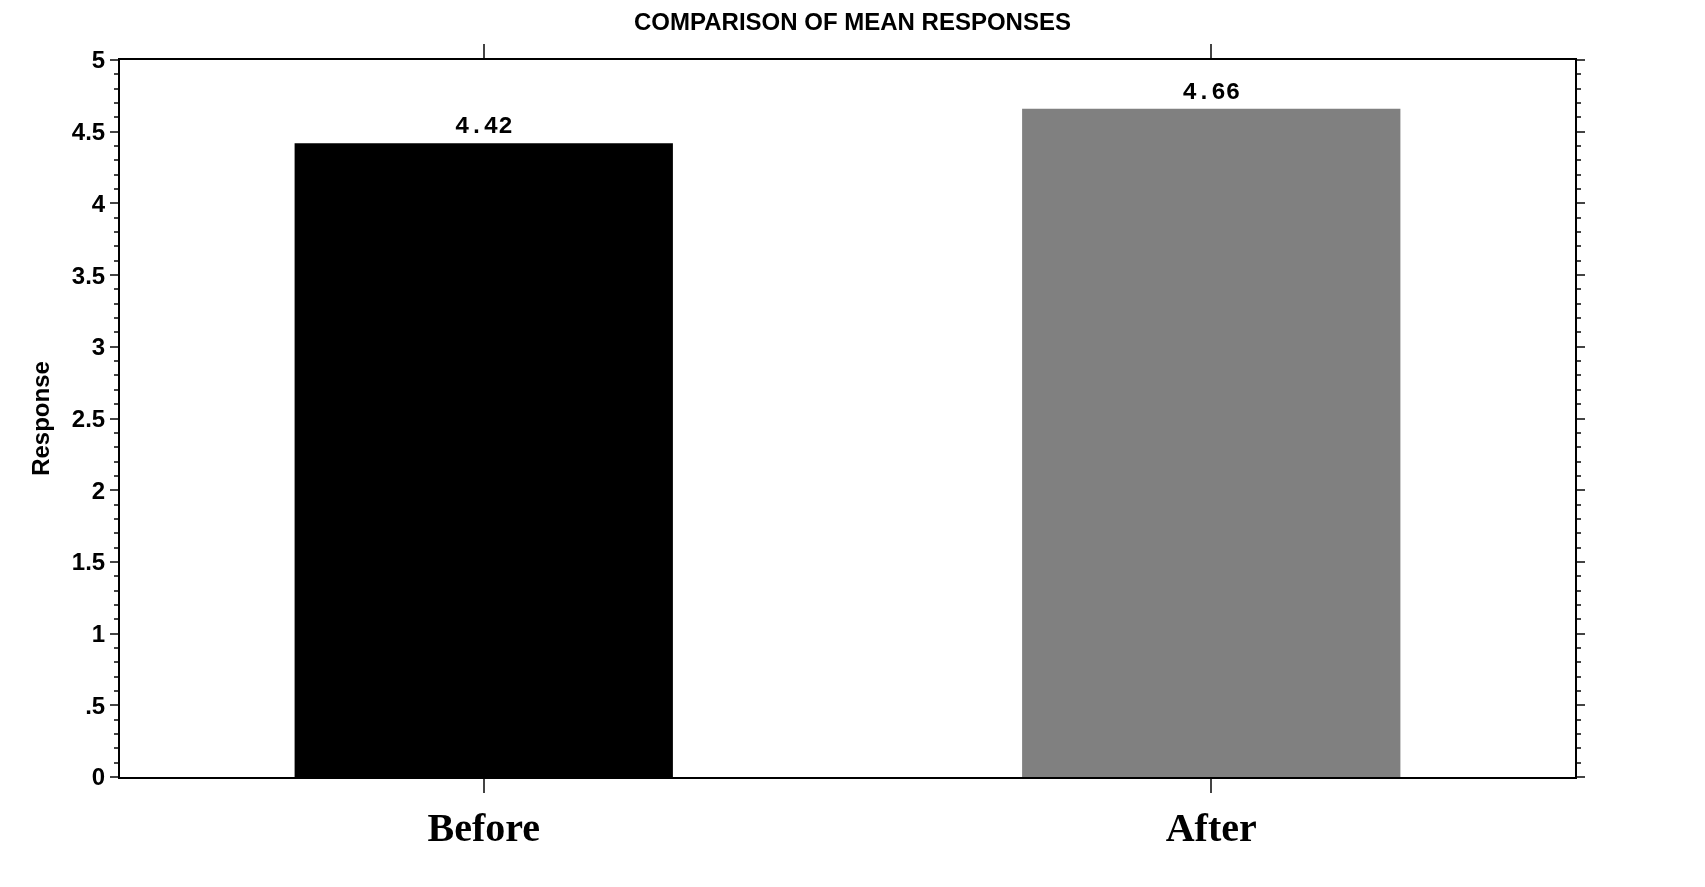 The image size is (1705, 887). Describe the element at coordinates (852, 22) in the screenshot. I see `chart-title: COMPARISON OF MEAN RESPONSES` at that location.